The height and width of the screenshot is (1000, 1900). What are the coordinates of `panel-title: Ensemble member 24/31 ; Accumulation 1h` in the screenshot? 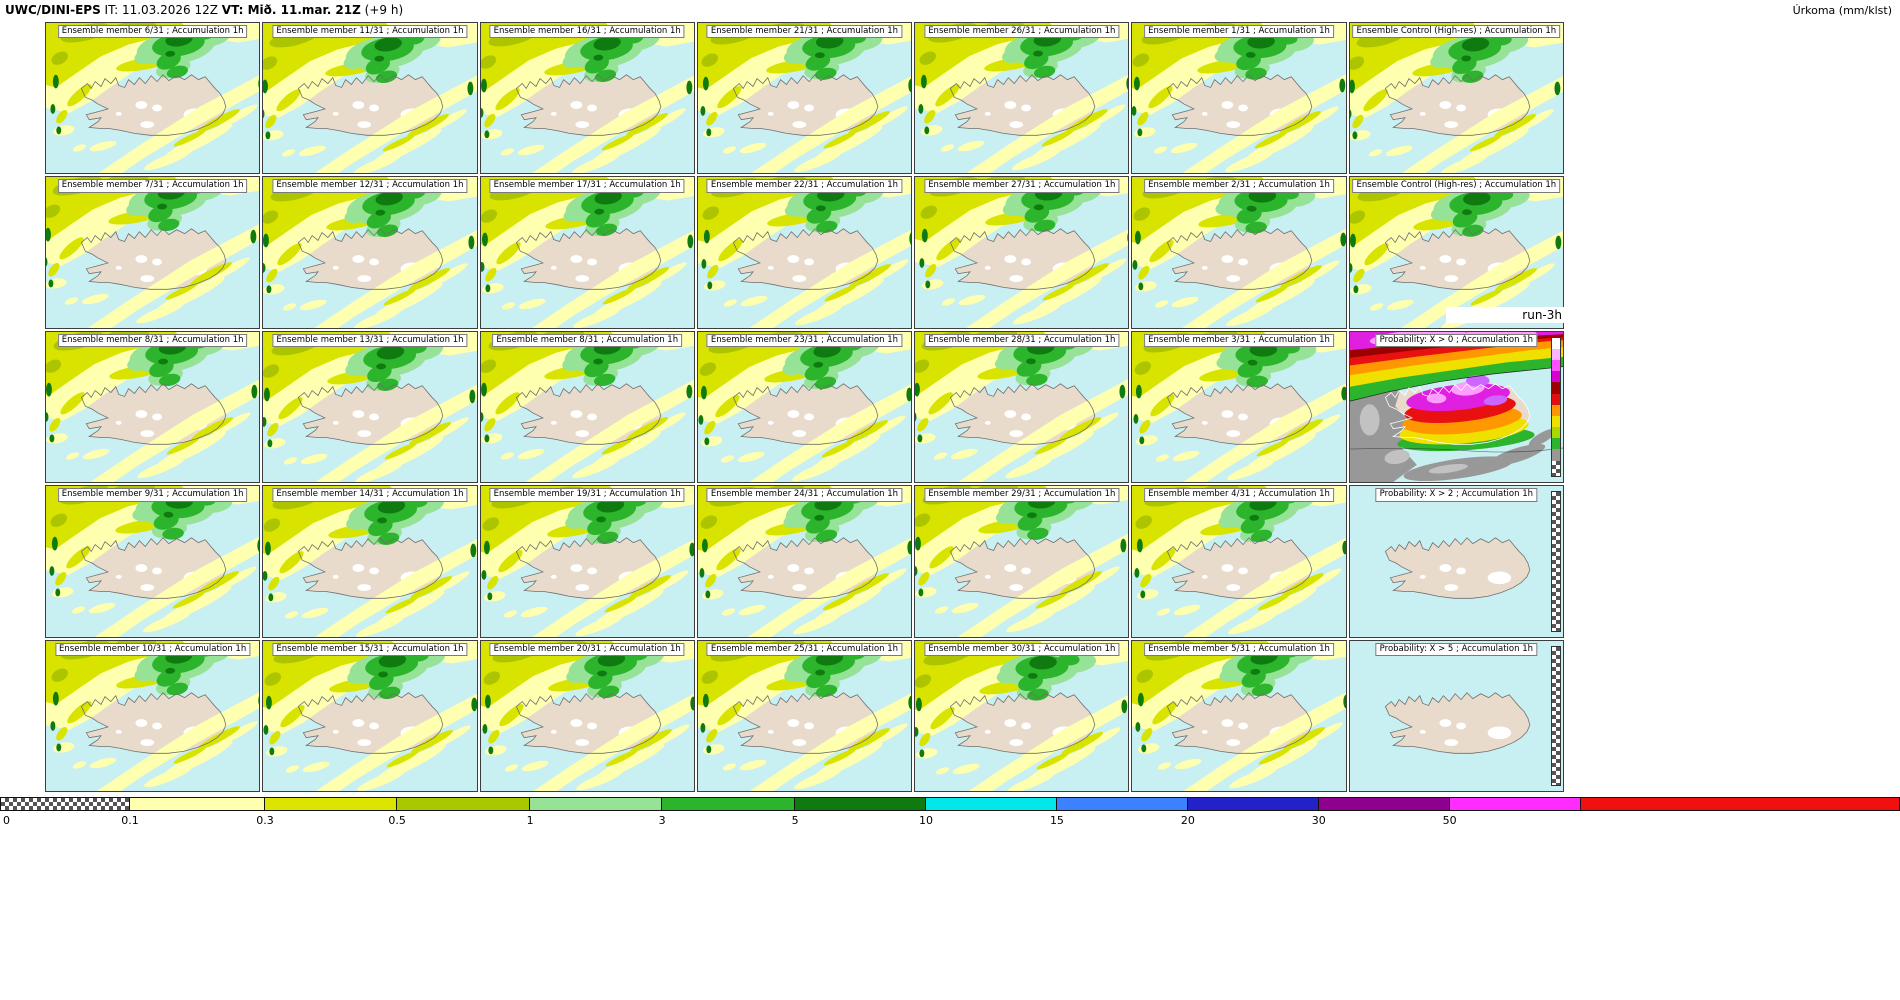 It's located at (804, 495).